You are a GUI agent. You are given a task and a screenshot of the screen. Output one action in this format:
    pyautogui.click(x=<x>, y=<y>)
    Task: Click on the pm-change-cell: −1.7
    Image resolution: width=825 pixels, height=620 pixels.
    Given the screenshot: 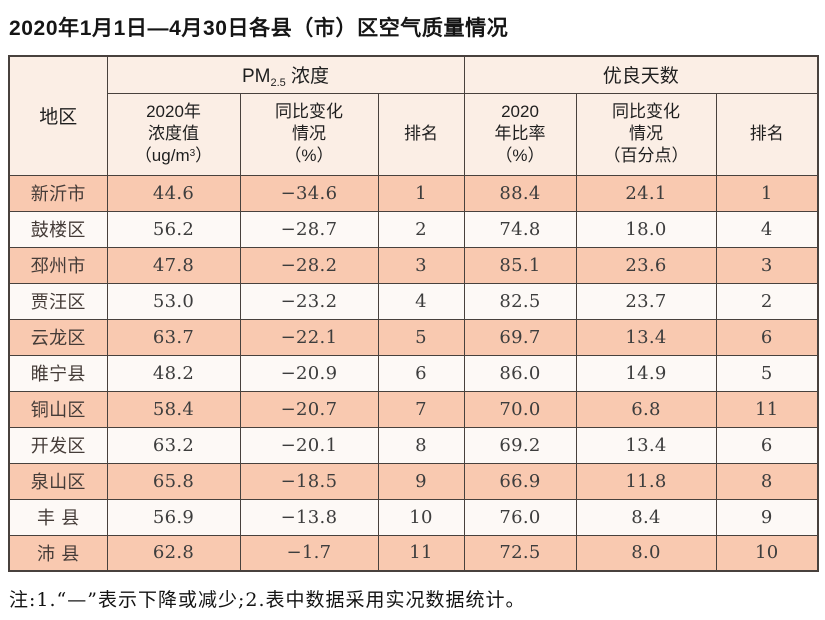 What is the action you would take?
    pyautogui.click(x=309, y=553)
    